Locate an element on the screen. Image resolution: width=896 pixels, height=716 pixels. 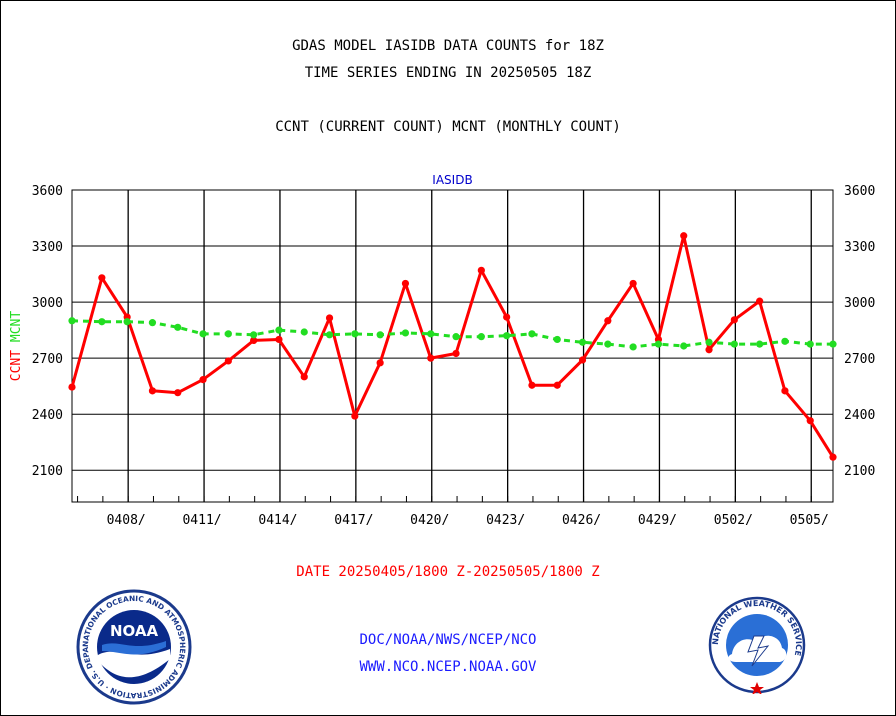
y-axis-label-ccnt: CCNT is located at coordinates (16, 361).